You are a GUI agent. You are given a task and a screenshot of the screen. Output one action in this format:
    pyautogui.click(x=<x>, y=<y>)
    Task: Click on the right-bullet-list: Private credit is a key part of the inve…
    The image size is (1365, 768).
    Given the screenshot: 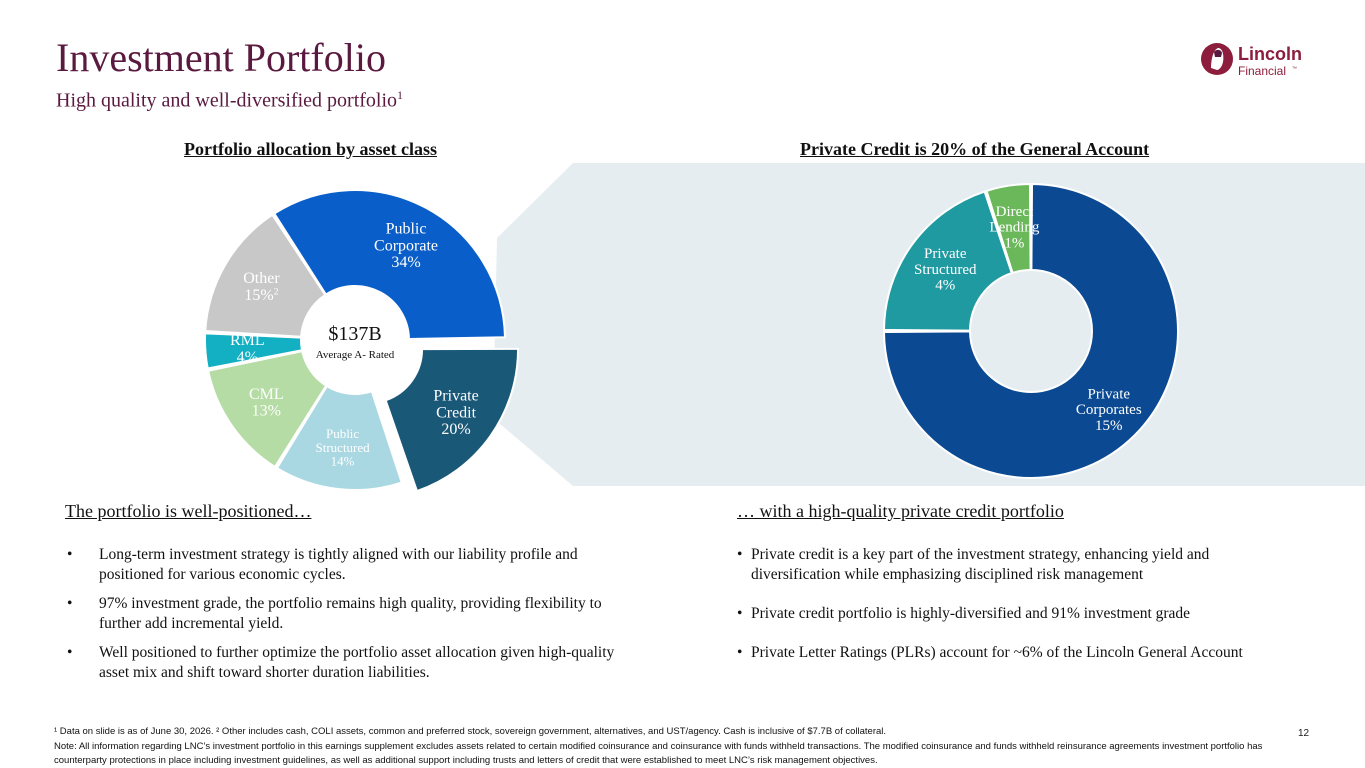 What is the action you would take?
    pyautogui.click(x=1017, y=613)
    